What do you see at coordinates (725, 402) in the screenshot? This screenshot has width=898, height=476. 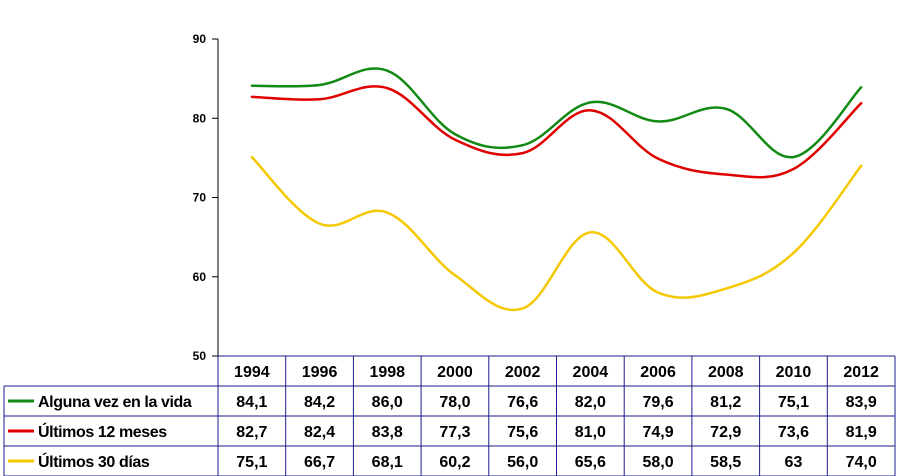 I see `data-label: 81,2` at bounding box center [725, 402].